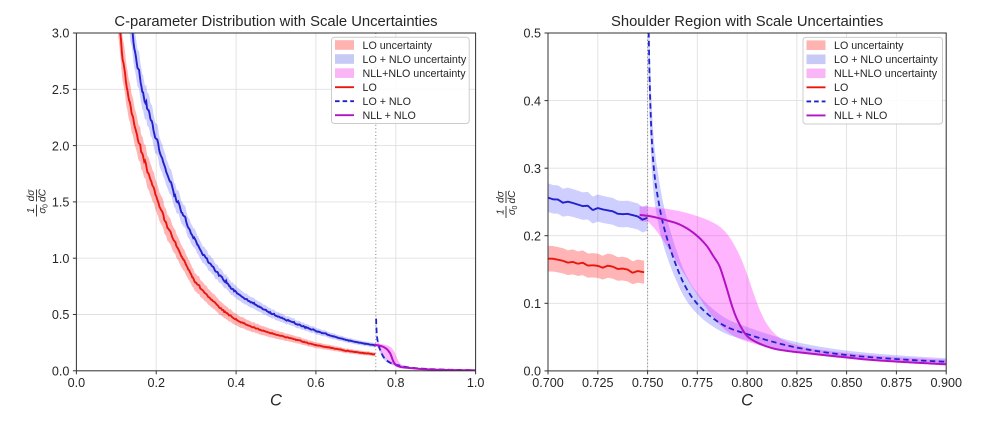 The image size is (1000, 425). I want to click on svg-text: 0.775, so click(698, 383).